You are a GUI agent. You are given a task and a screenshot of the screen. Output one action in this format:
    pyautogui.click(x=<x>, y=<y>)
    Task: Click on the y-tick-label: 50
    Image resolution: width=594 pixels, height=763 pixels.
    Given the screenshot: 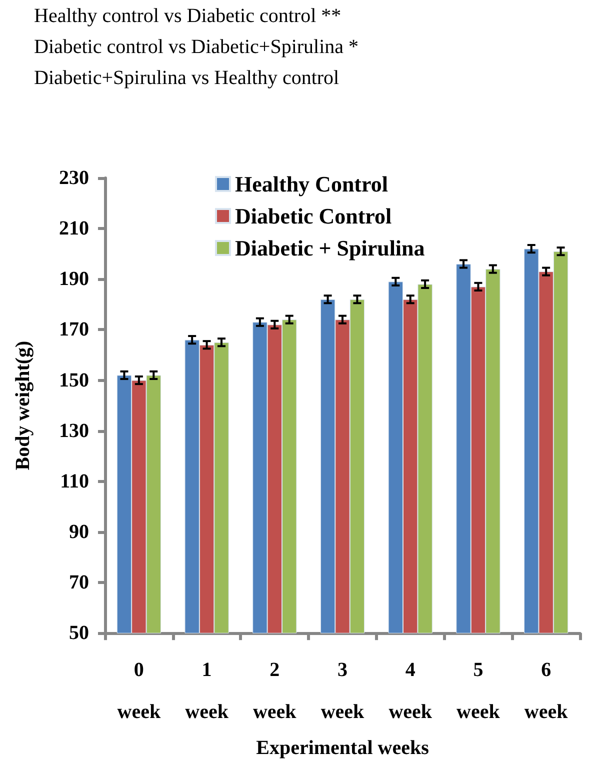 What is the action you would take?
    pyautogui.click(x=79, y=633)
    